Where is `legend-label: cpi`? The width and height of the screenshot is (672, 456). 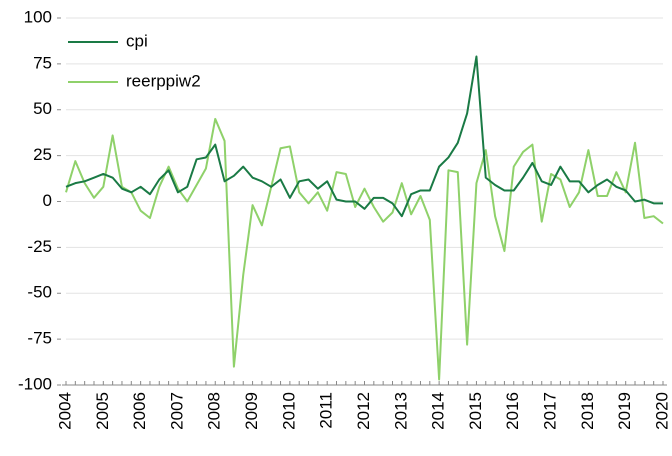
legend-label: cpi is located at coordinates (137, 40).